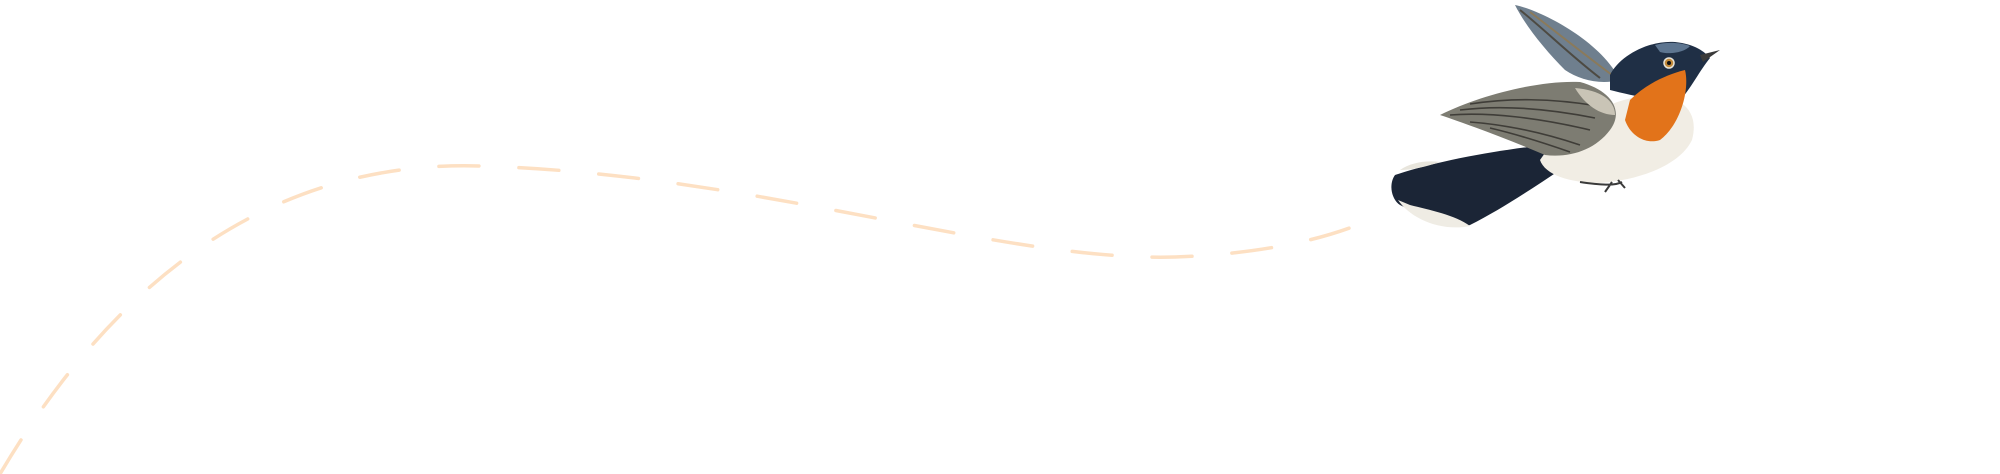  Describe the element at coordinates (1602, 186) in the screenshot. I see `bird-leg` at that location.